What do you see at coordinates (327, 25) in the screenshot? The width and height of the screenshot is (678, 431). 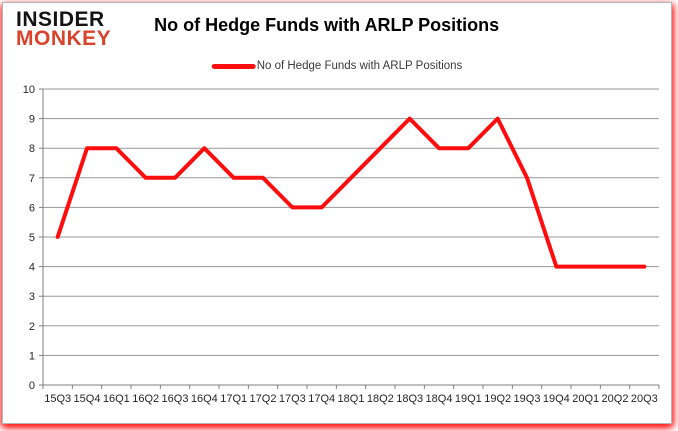 I see `chart-title: No of Hedge Funds with ARLP Positions` at bounding box center [327, 25].